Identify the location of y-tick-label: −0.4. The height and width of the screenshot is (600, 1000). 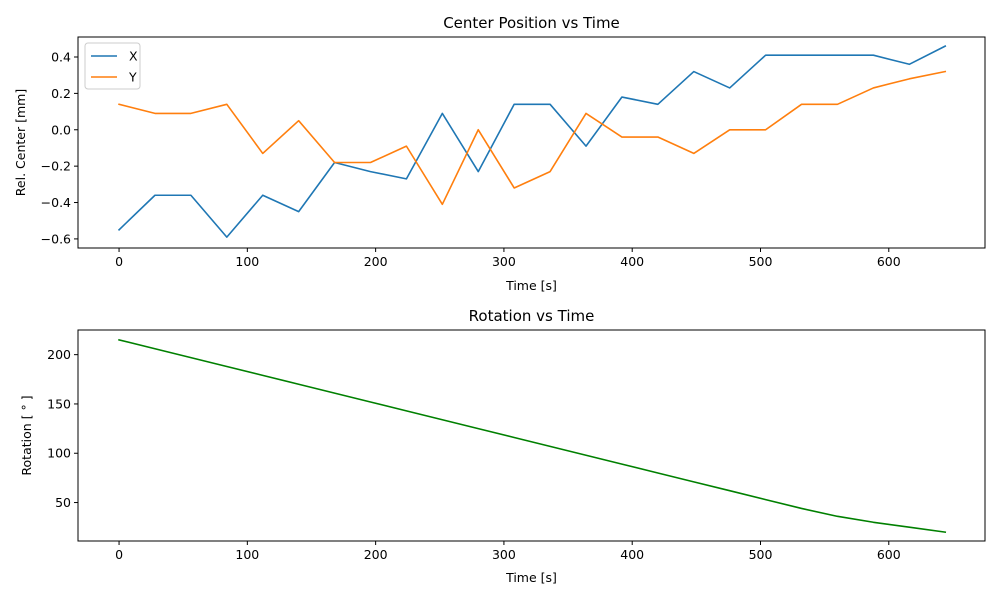
(56, 202).